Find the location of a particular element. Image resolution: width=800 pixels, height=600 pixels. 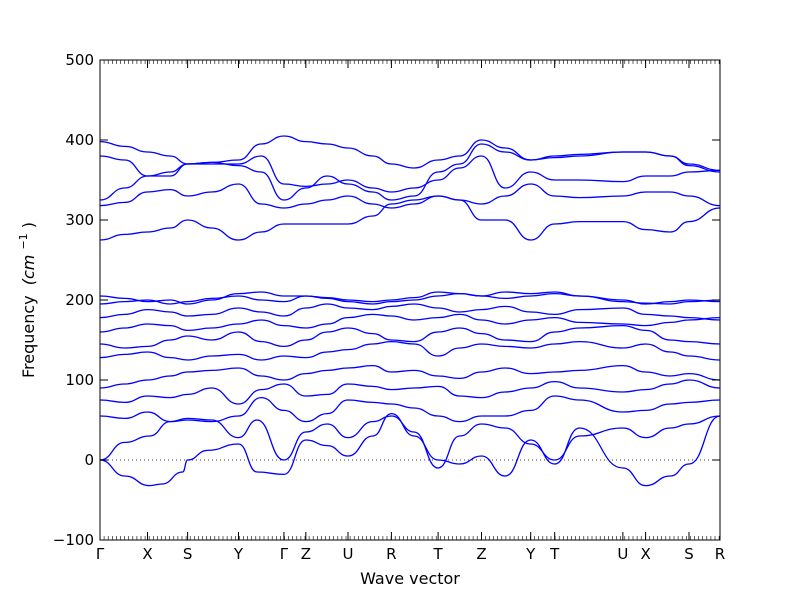

y-axis-label-exp: −1 is located at coordinates (23, 241).